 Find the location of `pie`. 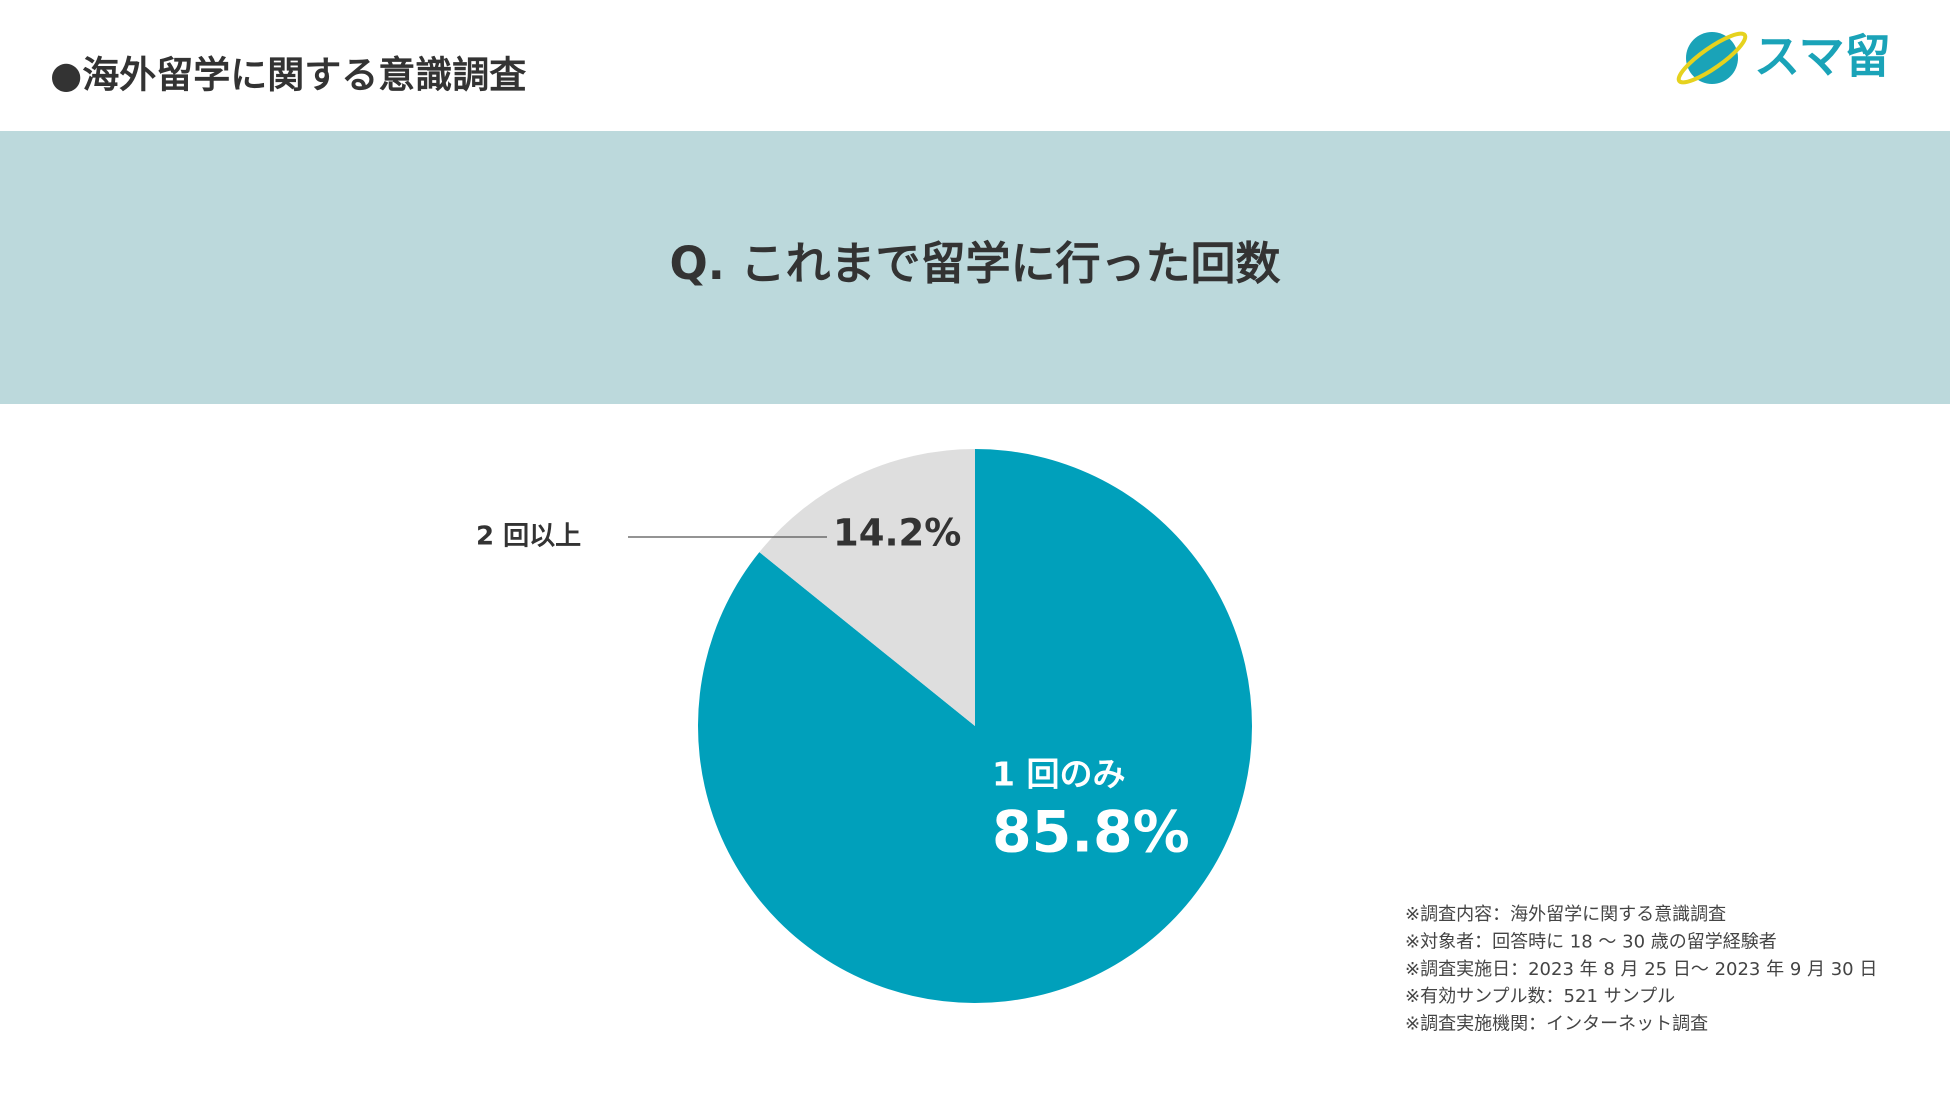

pie is located at coordinates (975, 726).